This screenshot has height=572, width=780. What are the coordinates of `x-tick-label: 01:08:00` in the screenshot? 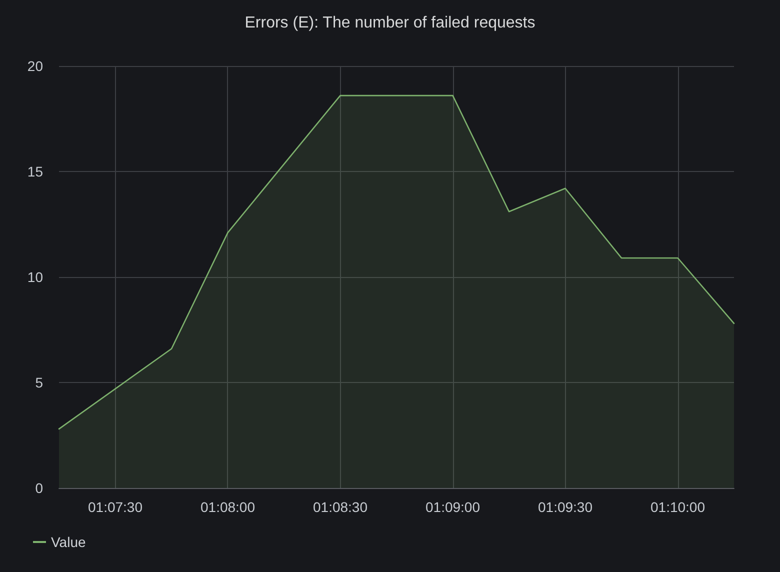 It's located at (228, 507).